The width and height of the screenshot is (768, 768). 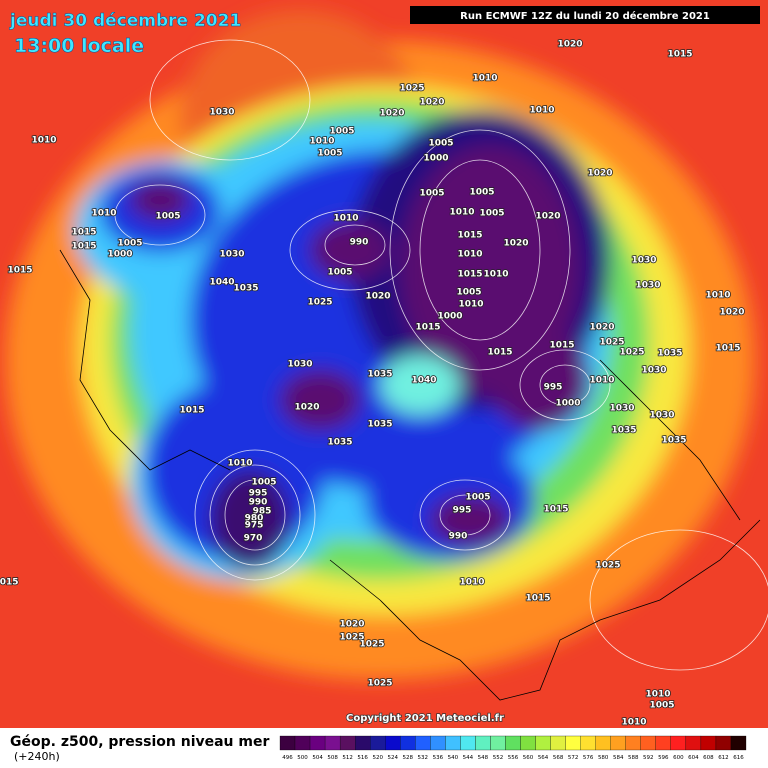 What do you see at coordinates (438, 758) in the screenshot?
I see `legend-label: 536` at bounding box center [438, 758].